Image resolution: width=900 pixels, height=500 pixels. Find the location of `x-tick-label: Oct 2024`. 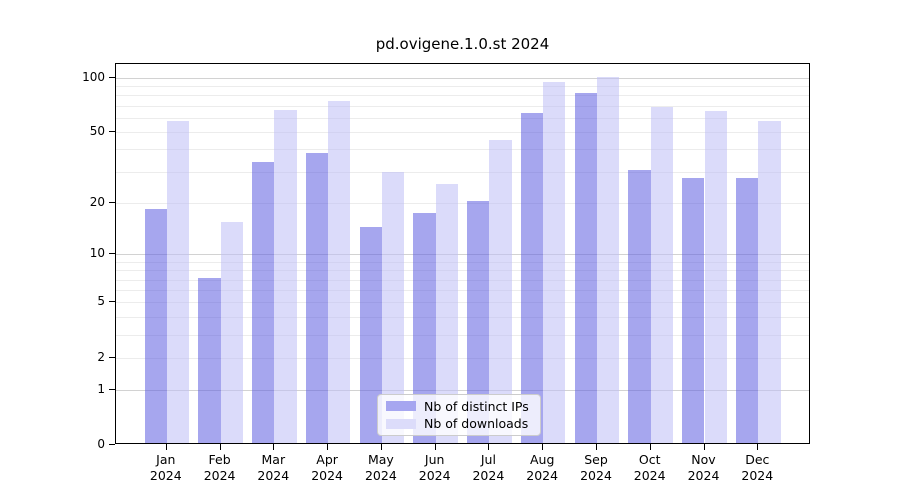

x-tick-label: Oct 2024 is located at coordinates (650, 468).